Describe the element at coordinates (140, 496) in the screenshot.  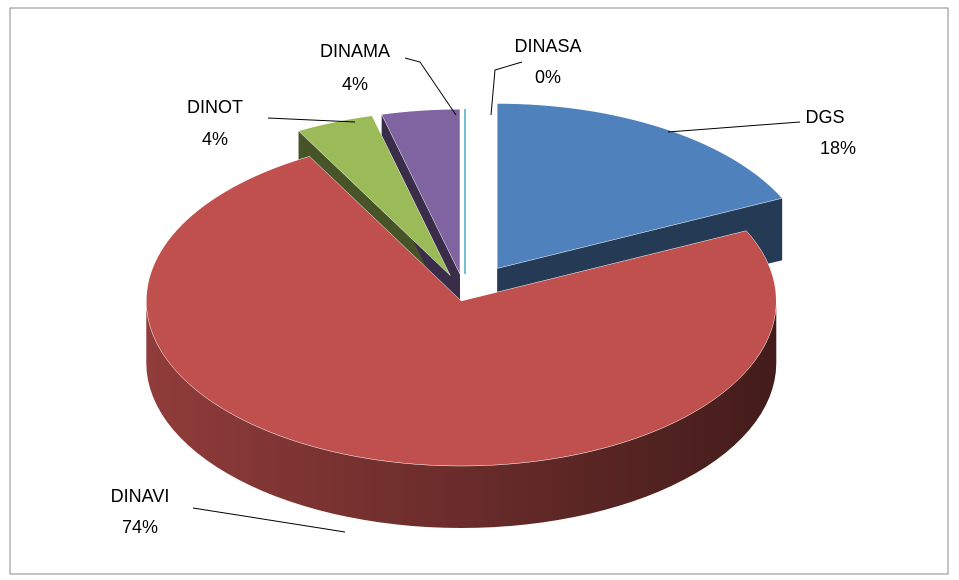
I see `category-label: DINAVI` at that location.